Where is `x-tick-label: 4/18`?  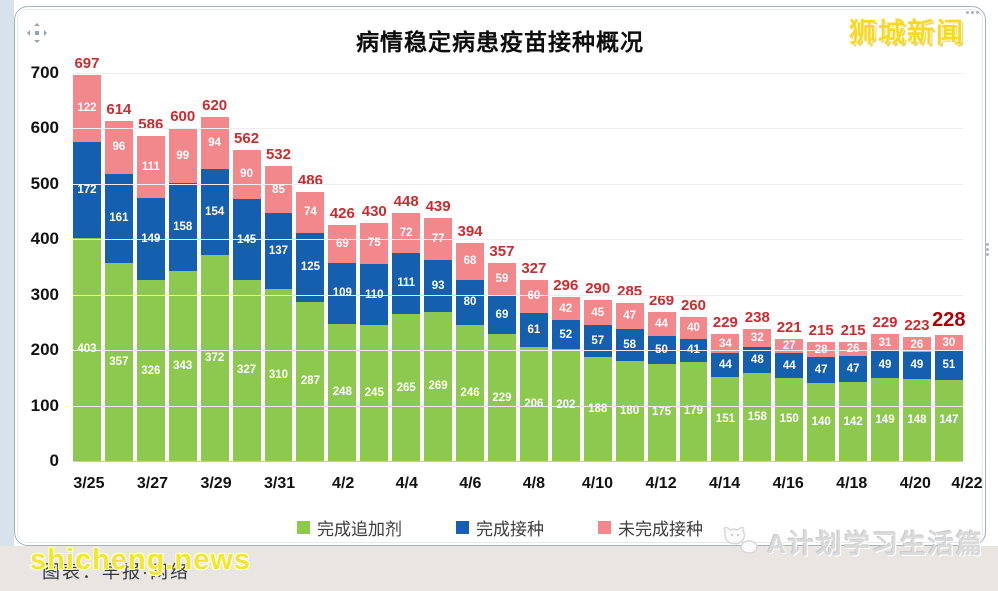 x-tick-label: 4/18 is located at coordinates (852, 483).